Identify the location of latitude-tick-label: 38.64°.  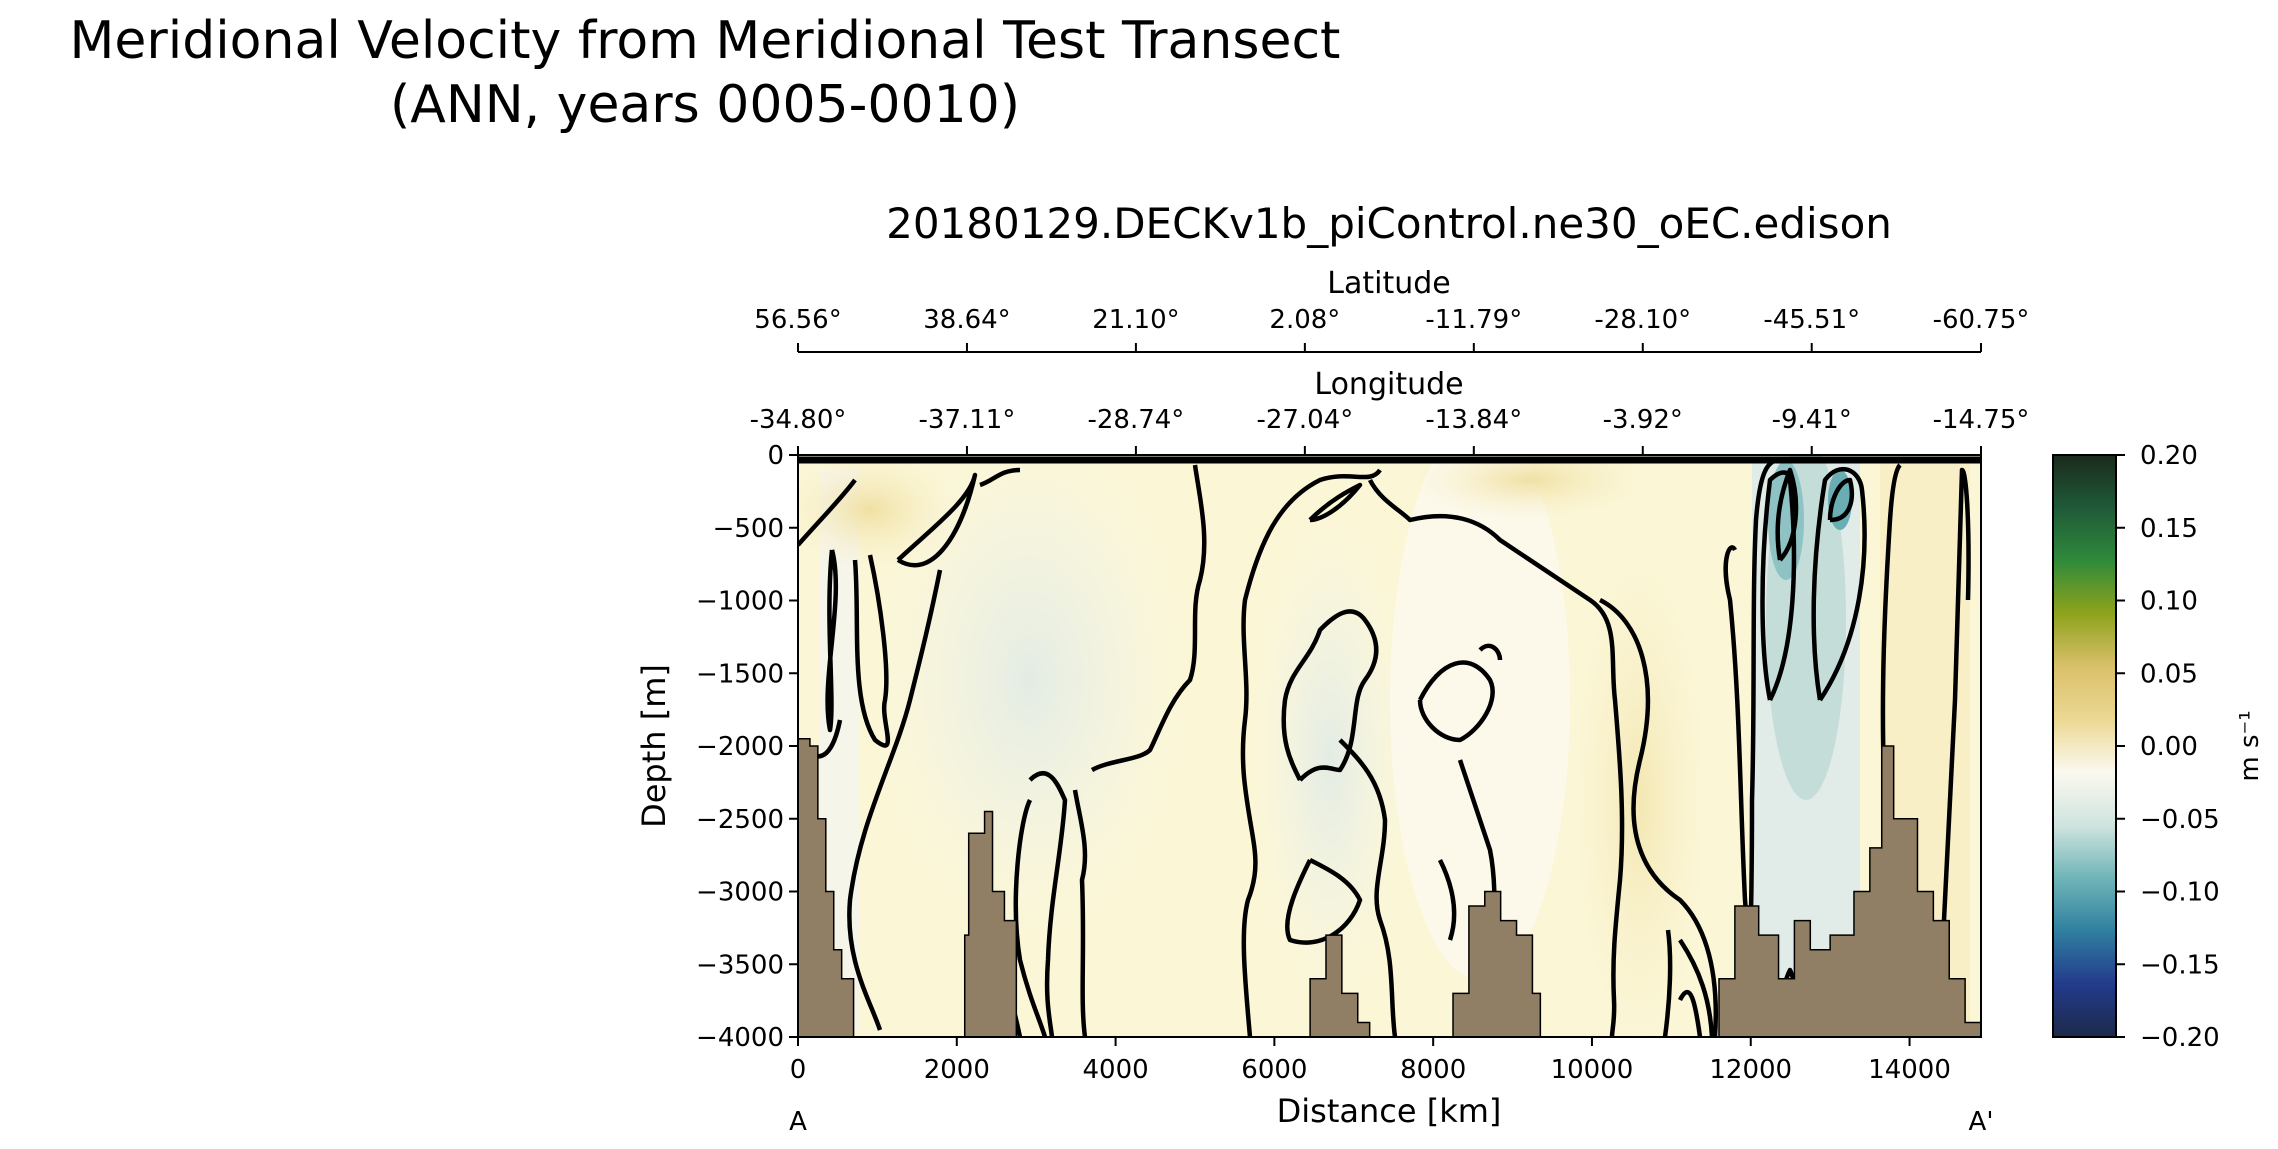
(966, 320).